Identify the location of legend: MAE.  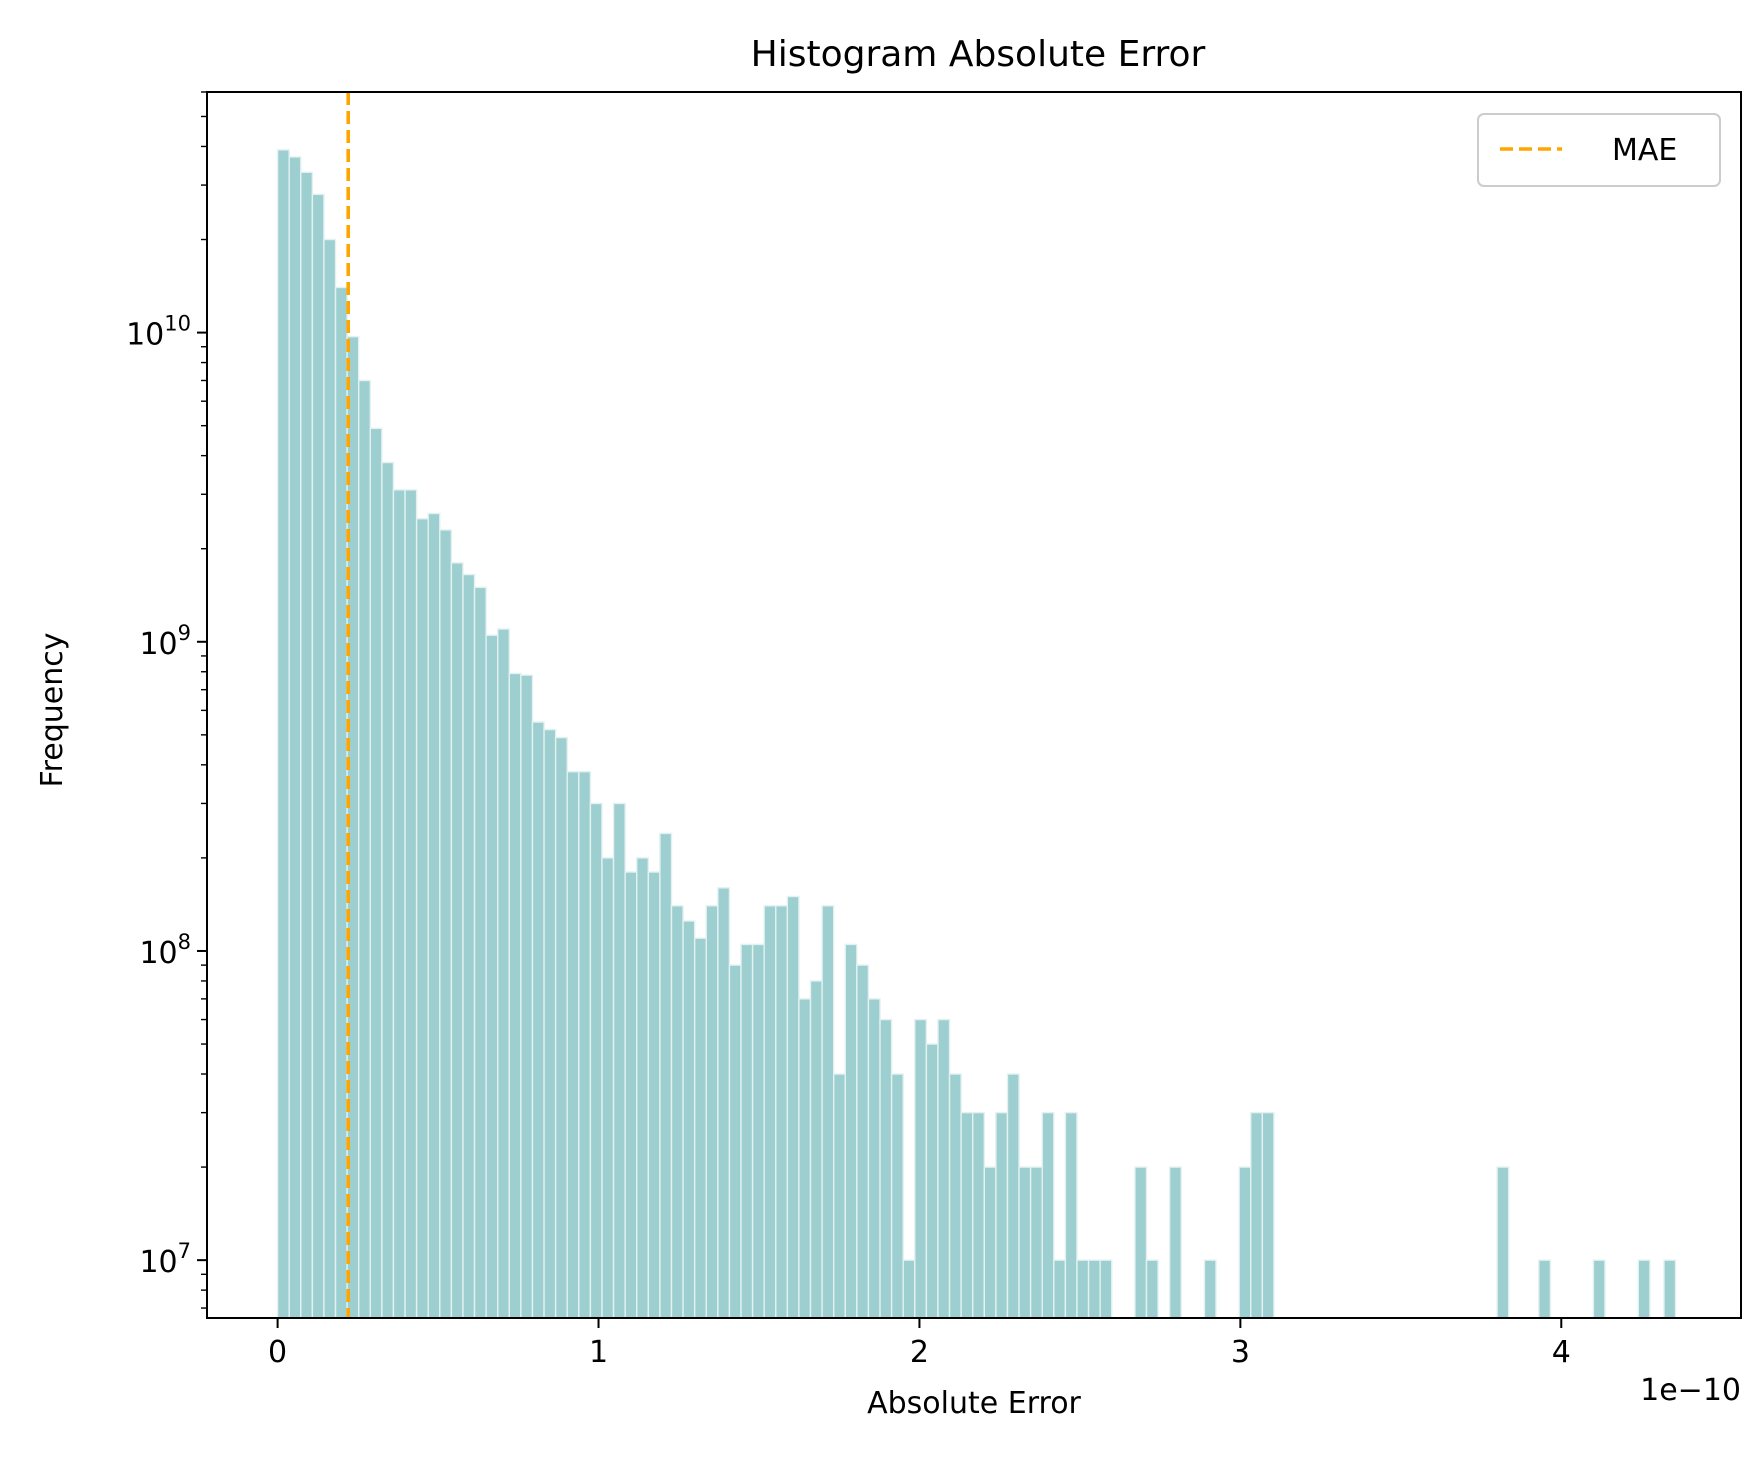
(1599, 150).